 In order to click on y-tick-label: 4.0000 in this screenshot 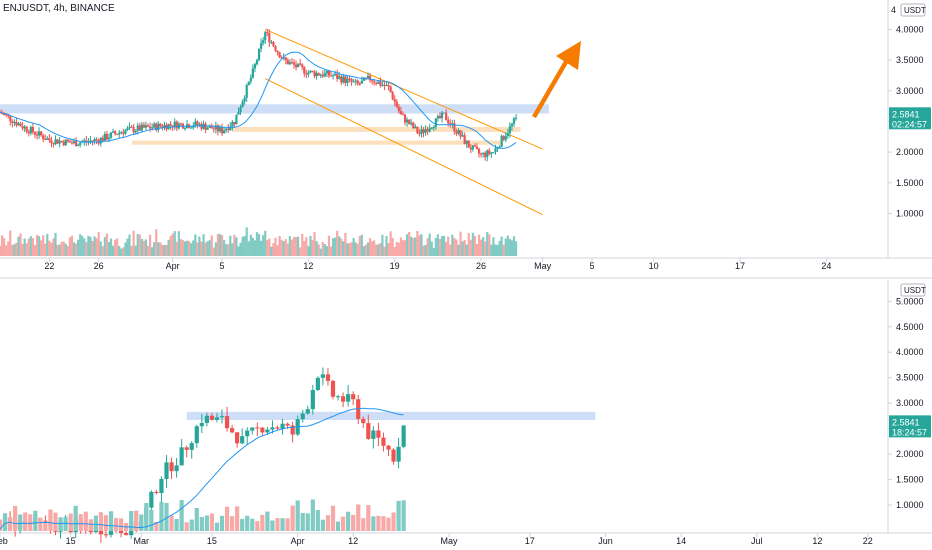, I will do `click(910, 29)`.